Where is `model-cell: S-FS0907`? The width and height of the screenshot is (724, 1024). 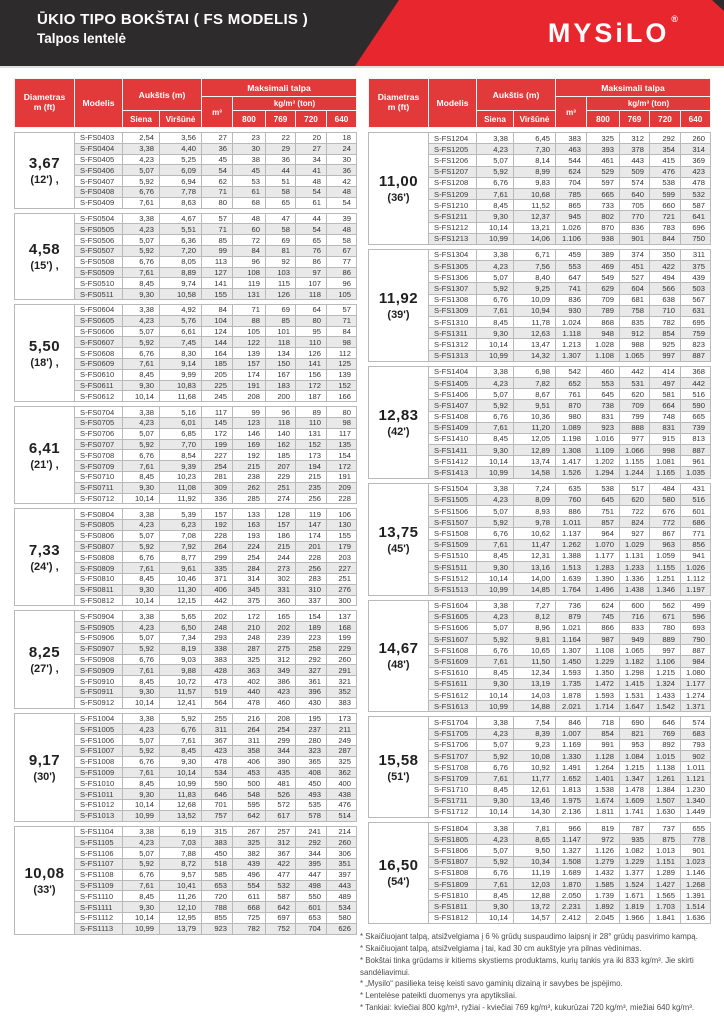
model-cell: S-FS0907 is located at coordinates (98, 648).